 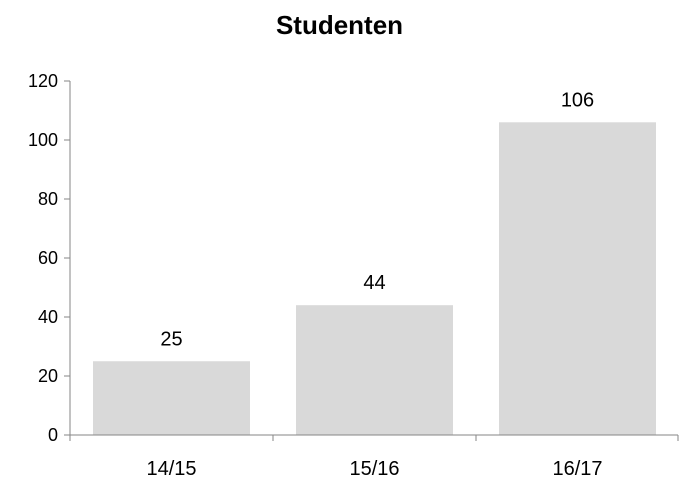 I want to click on y-tick-label: 60, so click(x=48, y=258).